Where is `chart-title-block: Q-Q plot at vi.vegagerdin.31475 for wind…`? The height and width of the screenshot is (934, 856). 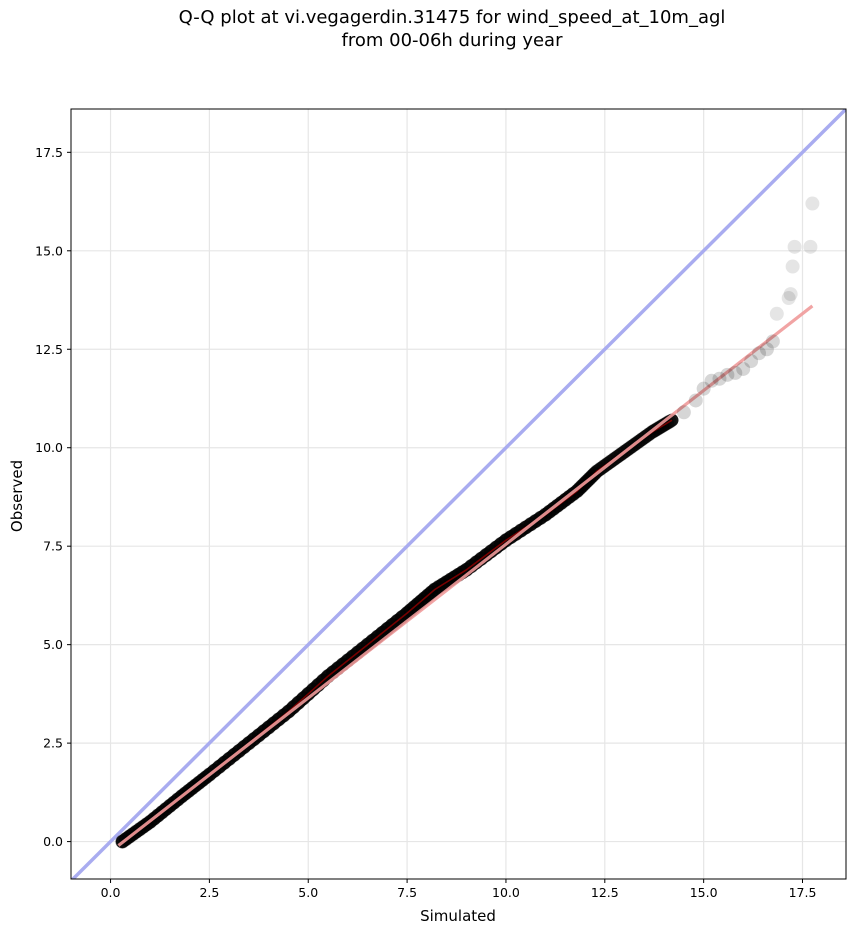 chart-title-block: Q-Q plot at vi.vegagerdin.31475 for wind… is located at coordinates (428, 29).